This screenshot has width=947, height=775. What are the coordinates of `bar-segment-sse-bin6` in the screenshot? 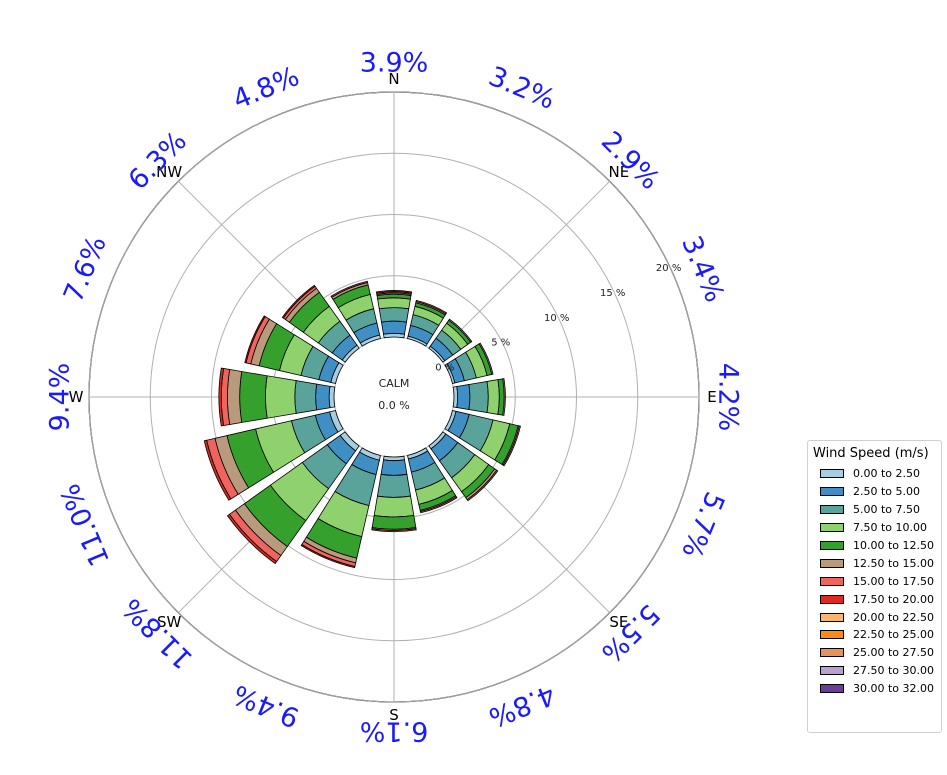 It's located at (438, 505).